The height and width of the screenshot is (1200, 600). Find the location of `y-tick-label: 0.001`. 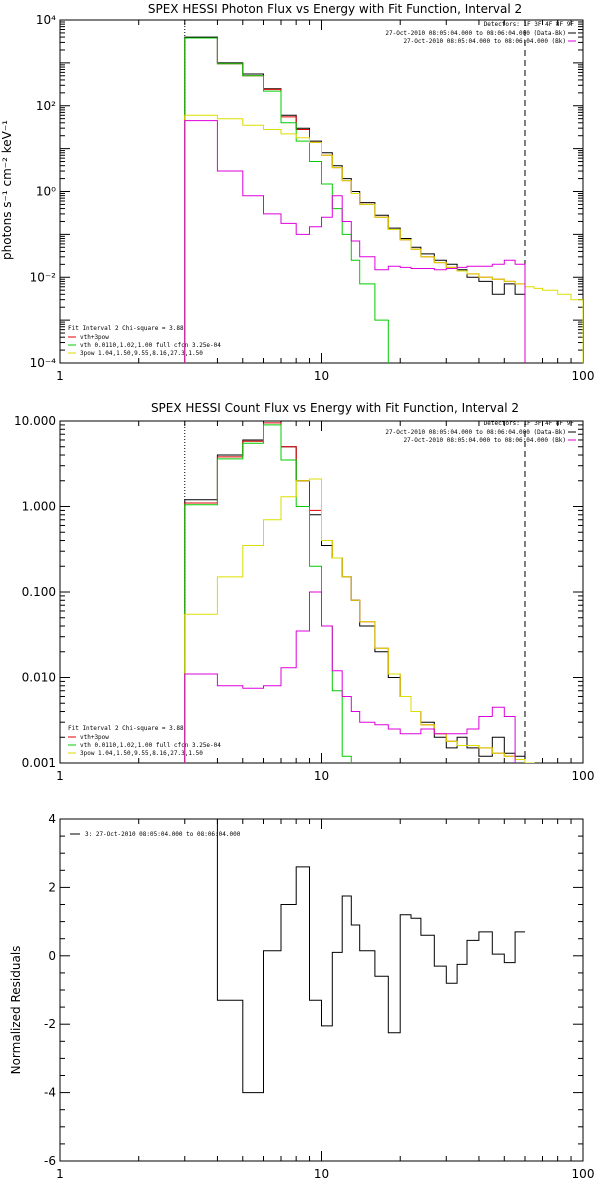

y-tick-label: 0.001 is located at coordinates (39, 763).